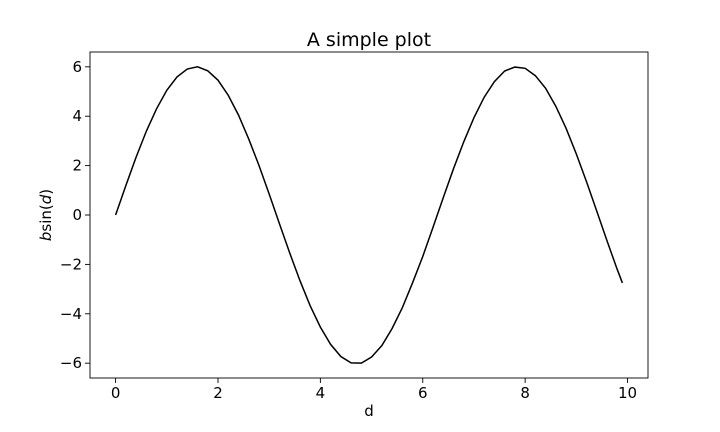  Describe the element at coordinates (218, 393) in the screenshot. I see `x-tick-label: 2` at that location.